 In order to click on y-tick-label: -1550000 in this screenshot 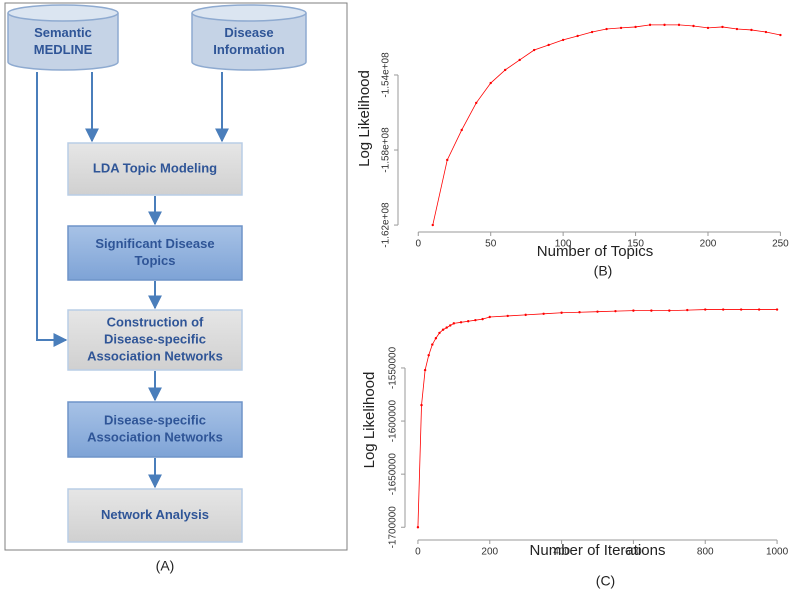, I will do `click(393, 367)`.